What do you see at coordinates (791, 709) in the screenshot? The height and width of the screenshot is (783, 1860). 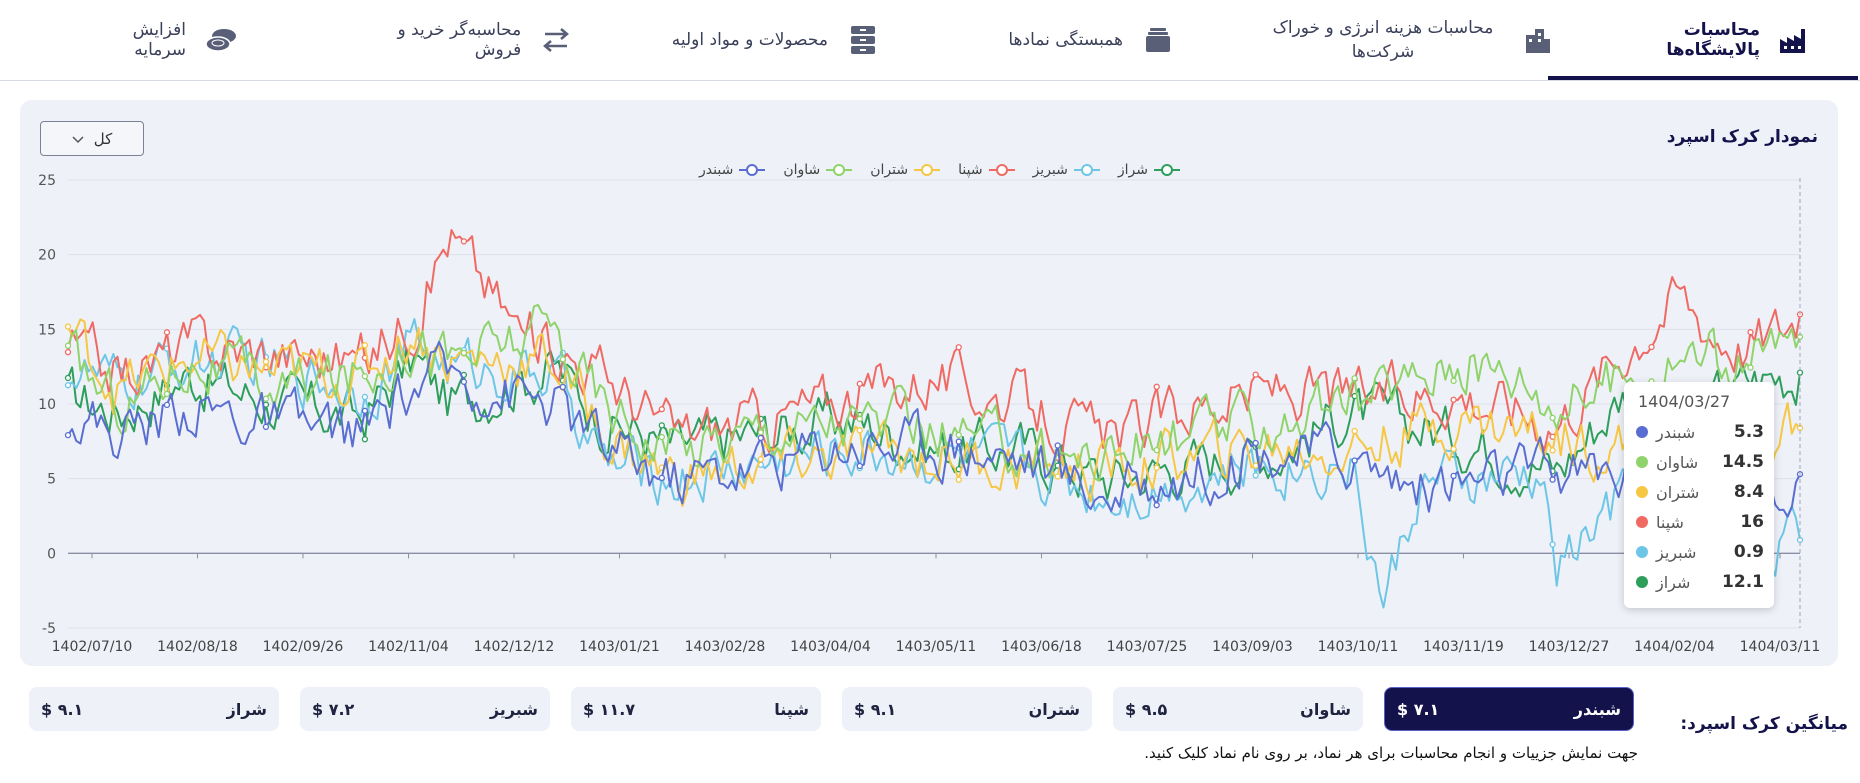 I see `average-symbol: شپنا` at bounding box center [791, 709].